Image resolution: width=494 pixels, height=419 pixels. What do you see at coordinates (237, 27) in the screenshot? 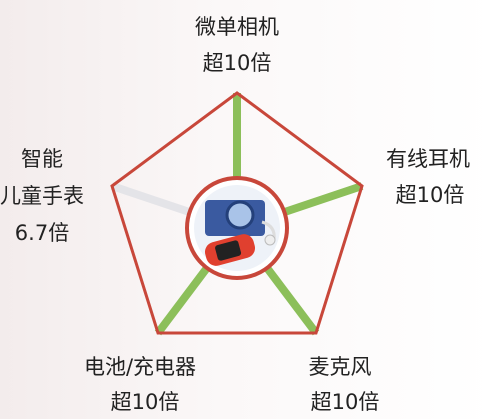
I see `node-label: 微单相机` at bounding box center [237, 27].